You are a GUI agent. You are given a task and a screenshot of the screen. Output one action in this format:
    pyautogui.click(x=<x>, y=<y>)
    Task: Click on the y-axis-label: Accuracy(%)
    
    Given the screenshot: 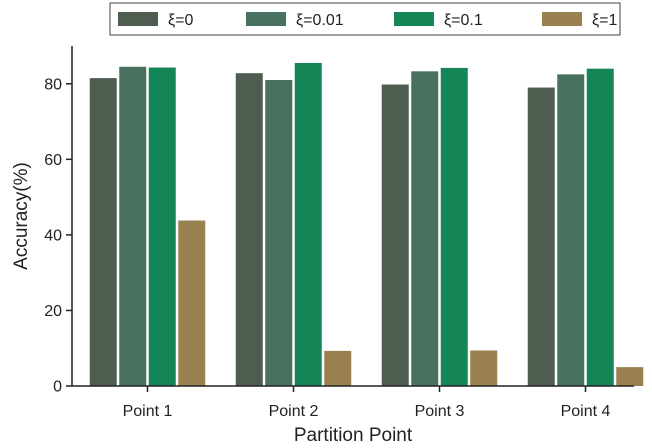 What is the action you would take?
    pyautogui.click(x=21, y=216)
    